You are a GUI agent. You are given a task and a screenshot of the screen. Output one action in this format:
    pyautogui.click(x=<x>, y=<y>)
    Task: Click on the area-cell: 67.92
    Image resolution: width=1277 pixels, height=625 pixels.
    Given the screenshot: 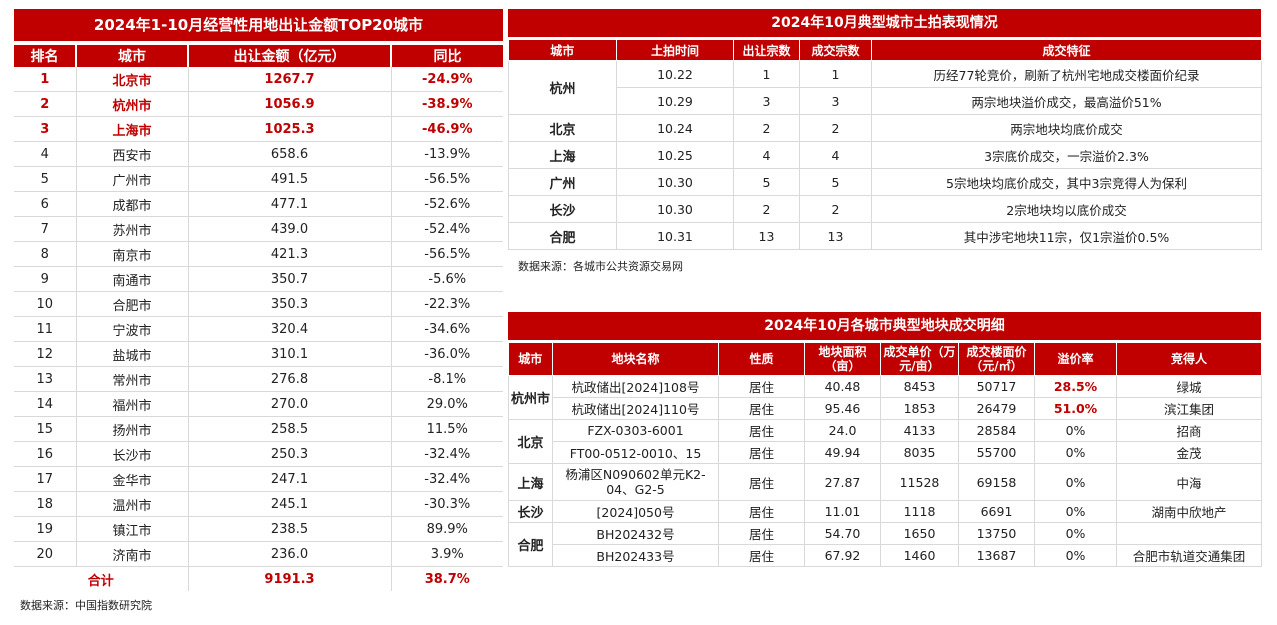 What is the action you would take?
    pyautogui.click(x=842, y=555)
    